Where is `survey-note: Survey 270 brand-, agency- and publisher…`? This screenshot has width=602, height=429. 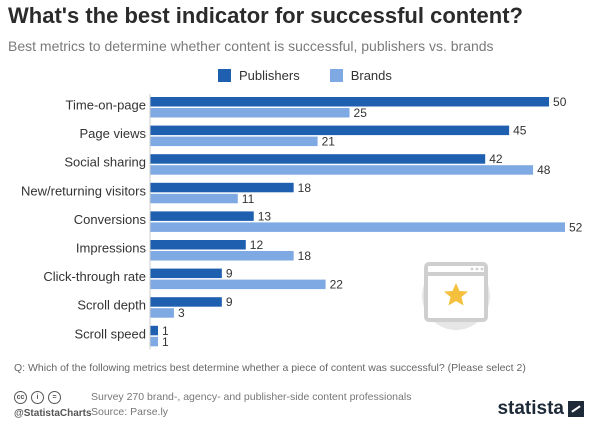
survey-note: Survey 270 brand-, agency- and publisher… is located at coordinates (251, 397).